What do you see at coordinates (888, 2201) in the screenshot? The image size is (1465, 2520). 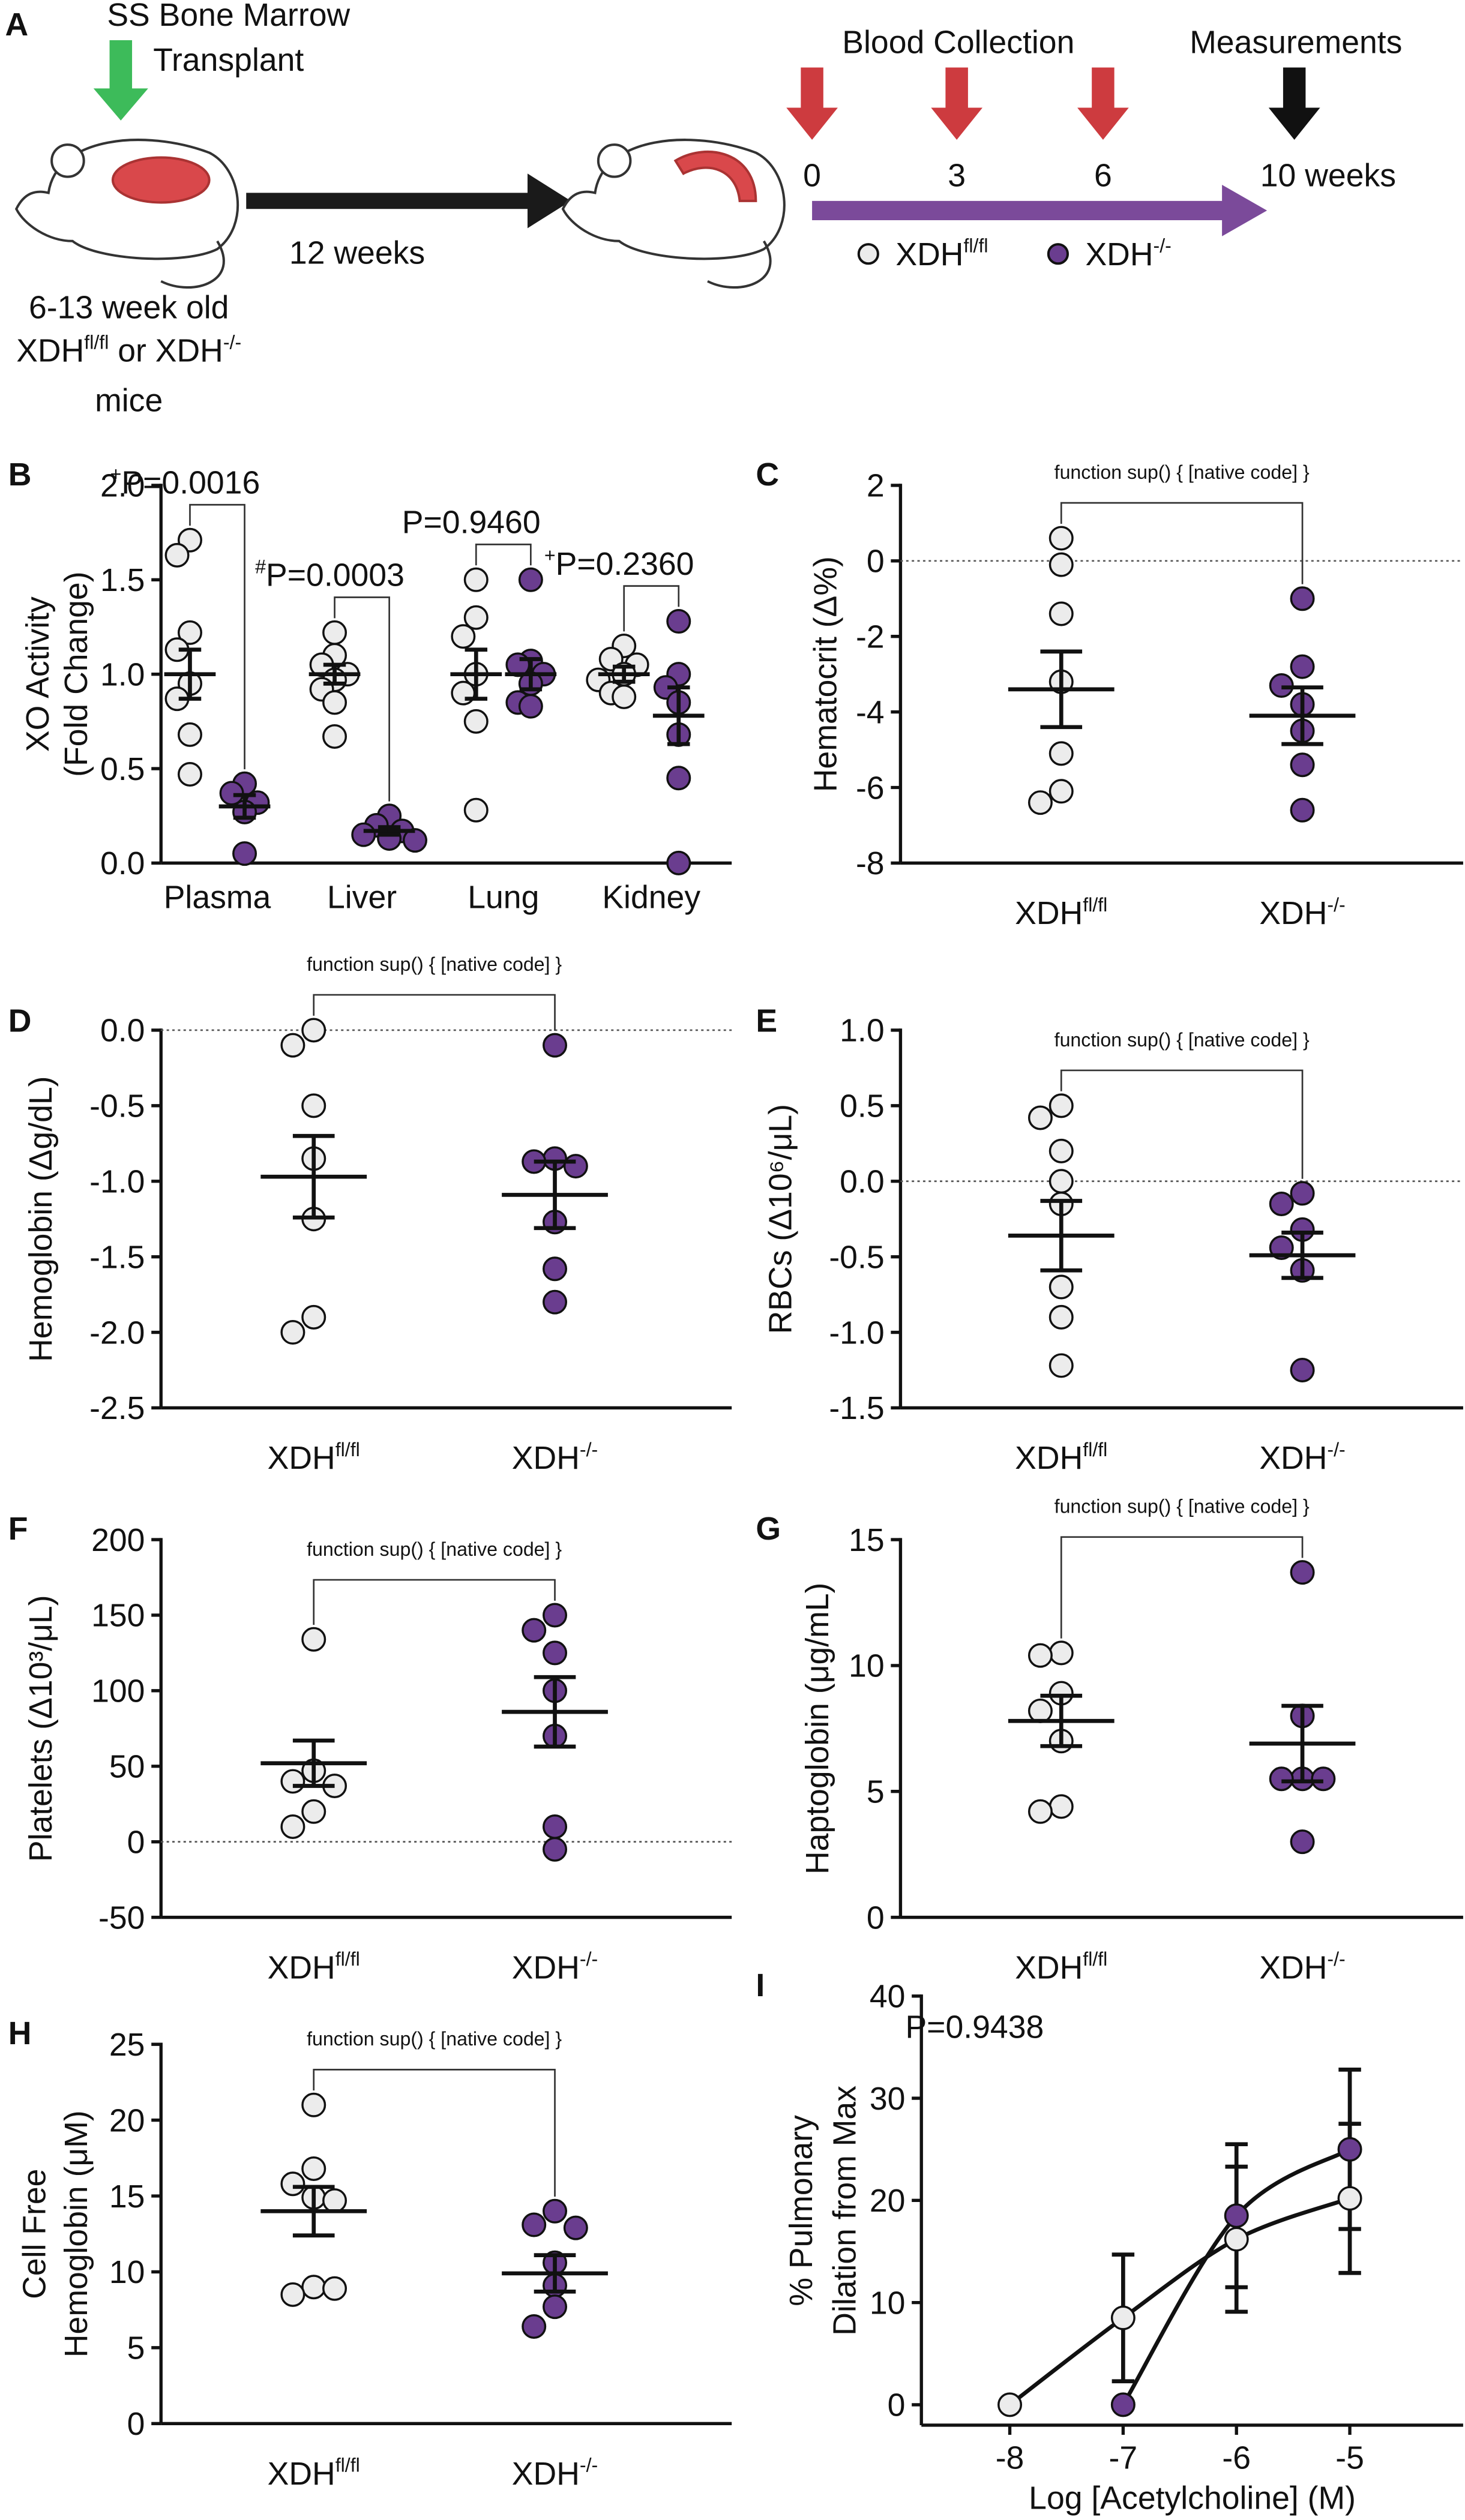 I see `y-tick-label: 20` at bounding box center [888, 2201].